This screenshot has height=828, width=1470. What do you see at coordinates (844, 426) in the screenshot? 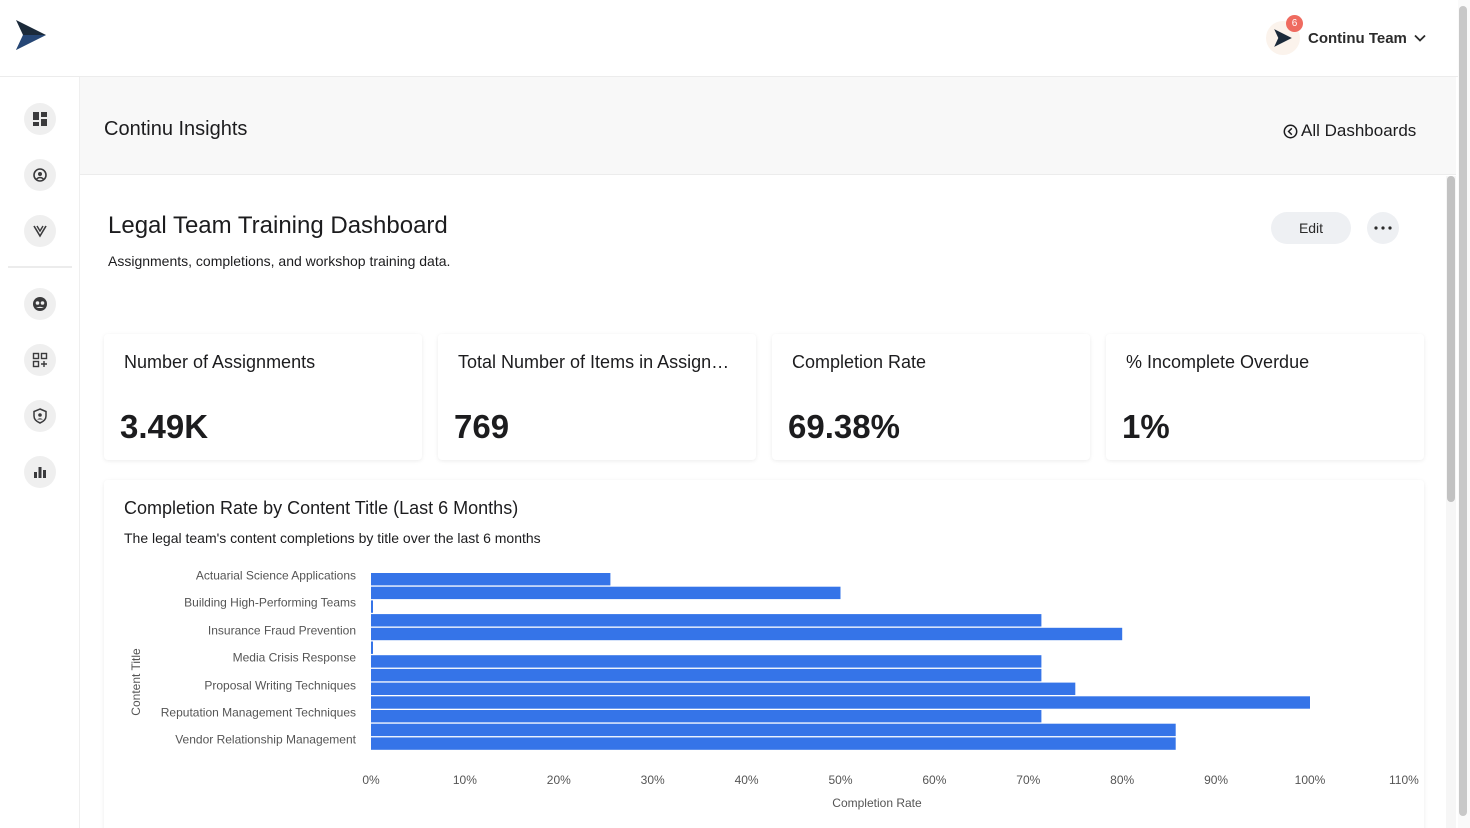
I see `kpi-value: 69.38%` at bounding box center [844, 426].